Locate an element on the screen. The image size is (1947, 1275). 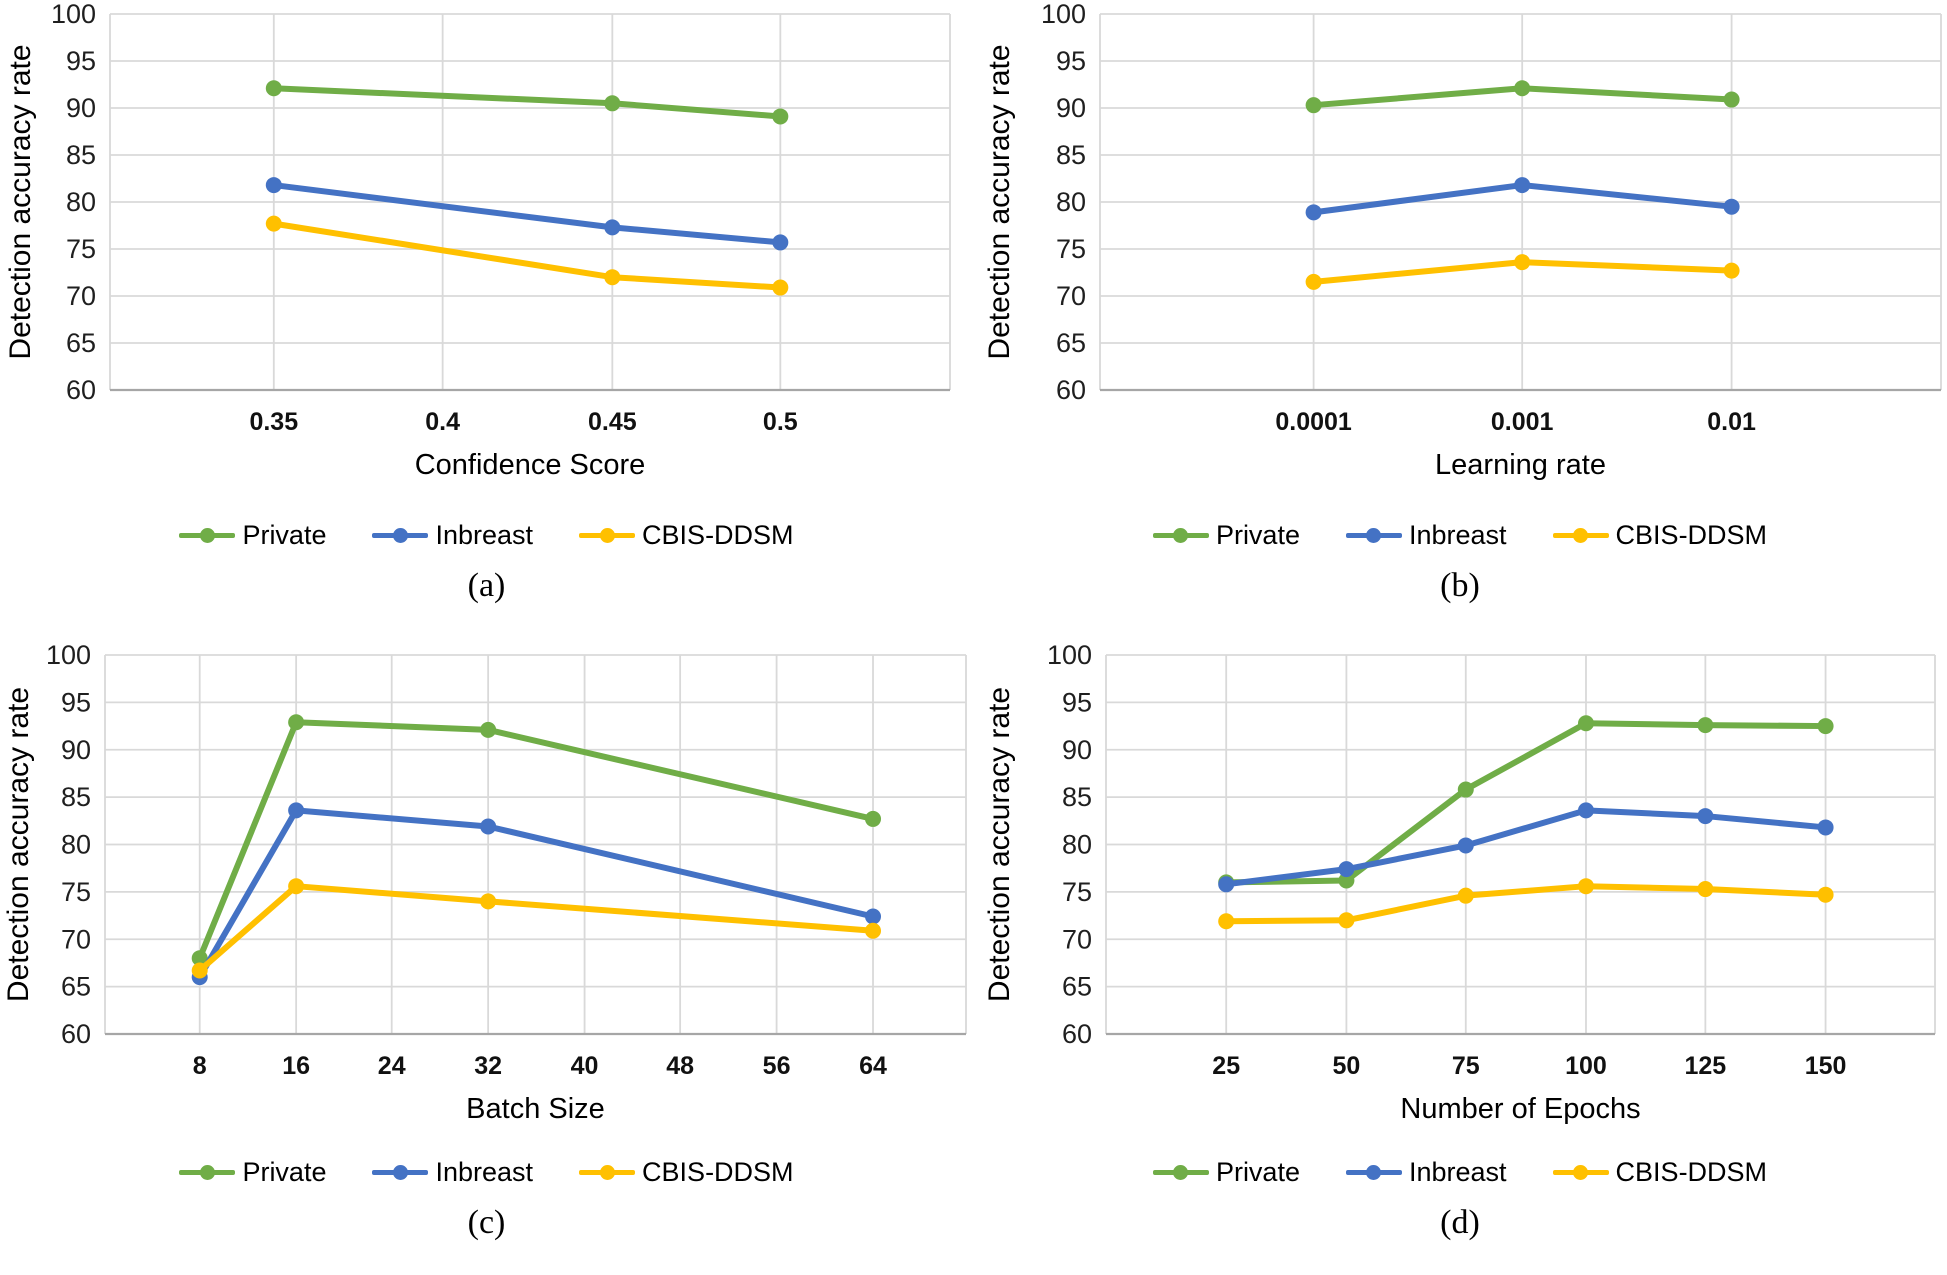
x-axis-title: Confidence Score is located at coordinates (530, 465).